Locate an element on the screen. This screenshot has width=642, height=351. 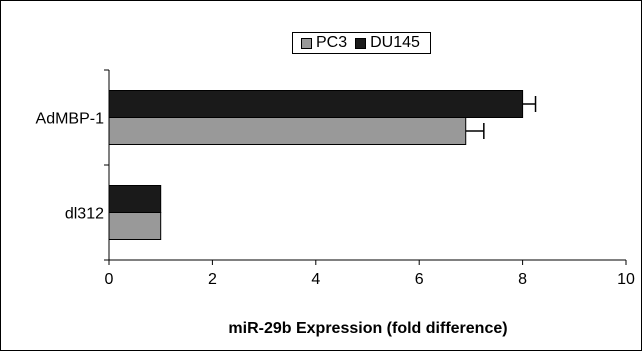
x-axis-title: miR-29b Expression (fold difference) is located at coordinates (367, 328).